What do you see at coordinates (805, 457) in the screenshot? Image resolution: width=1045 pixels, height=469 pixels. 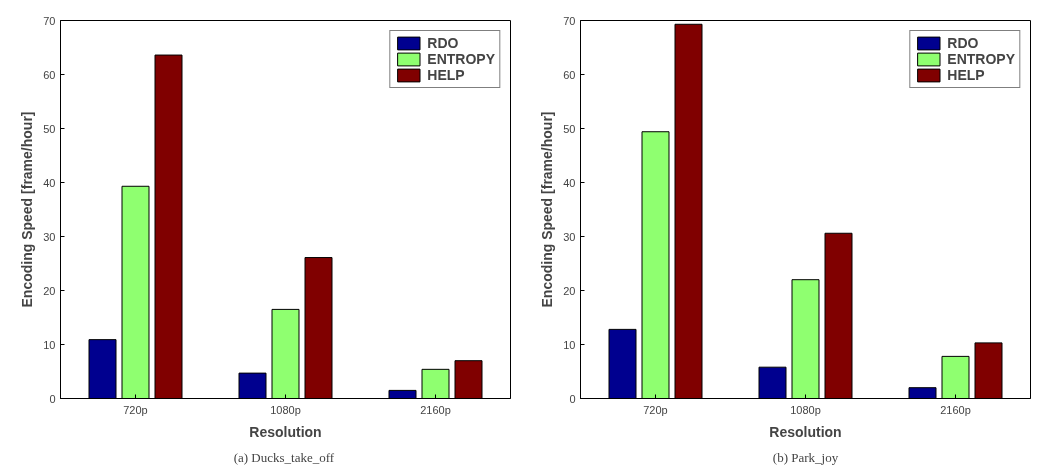 I see `text: (b) Park_joy` at bounding box center [805, 457].